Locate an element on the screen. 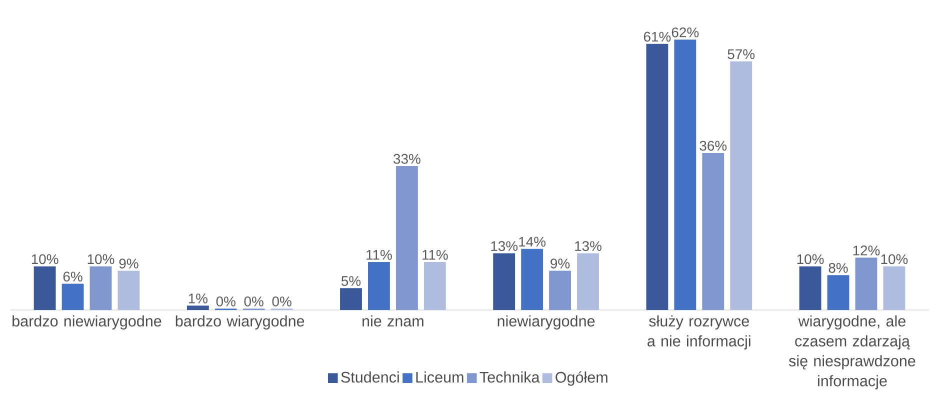 The width and height of the screenshot is (939, 415). legend-label: Technika is located at coordinates (510, 377).